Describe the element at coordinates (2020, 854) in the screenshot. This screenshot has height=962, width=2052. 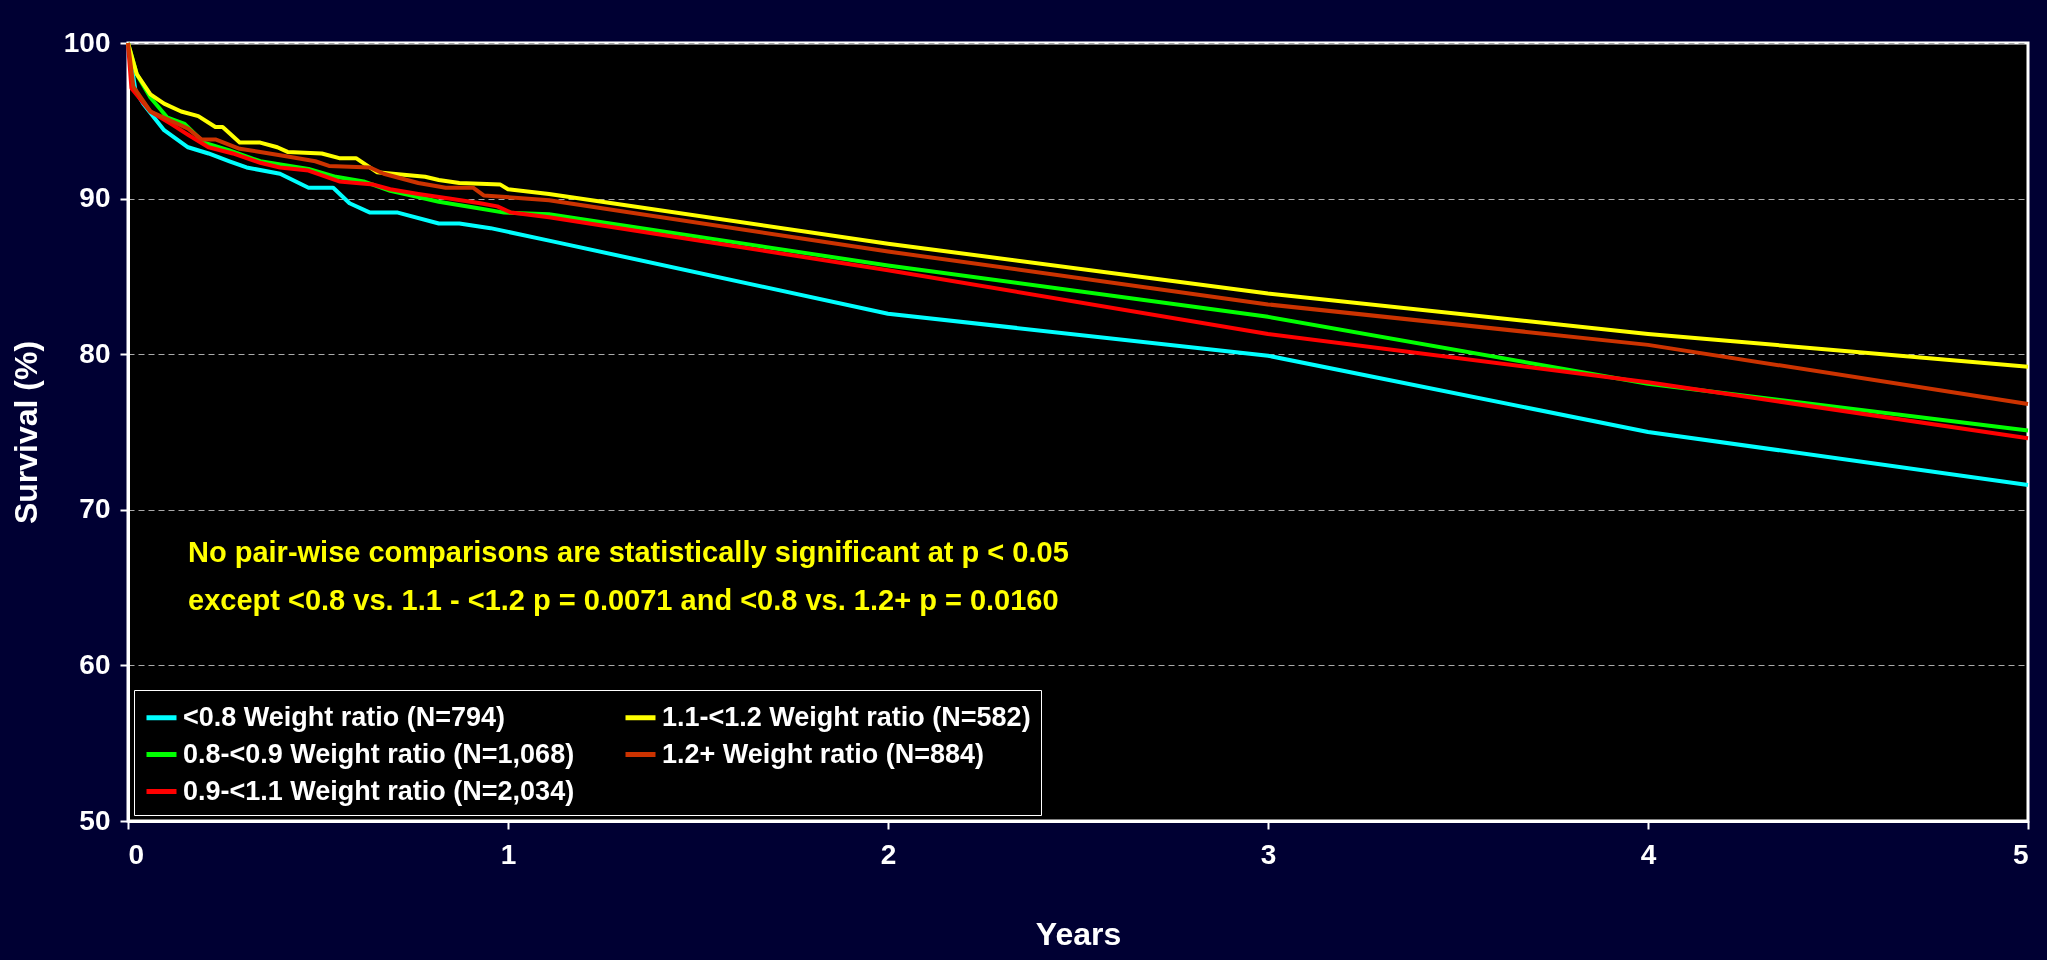
I see `x-tick-label: 5` at that location.